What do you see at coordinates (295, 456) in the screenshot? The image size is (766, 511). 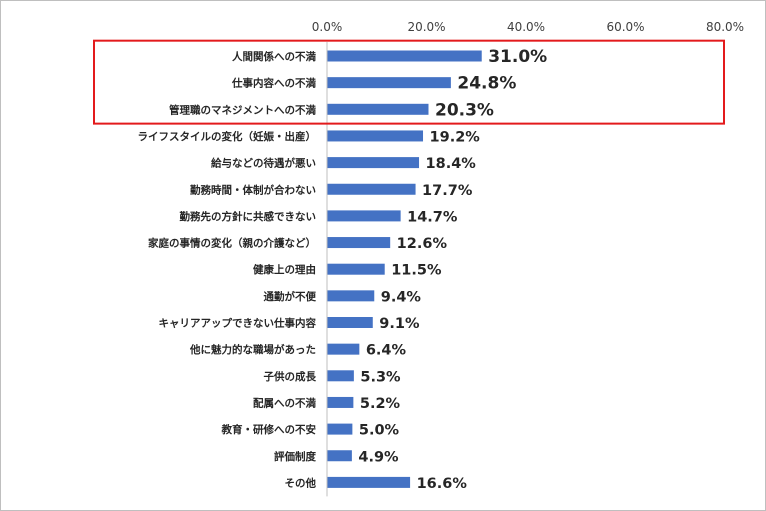 I see `category-label: 評価制度` at bounding box center [295, 456].